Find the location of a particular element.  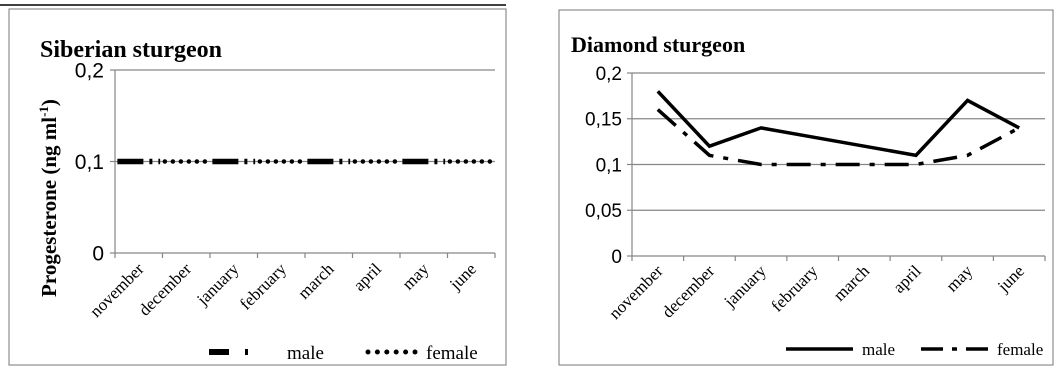

siberian-y-tick-label: 0,1 is located at coordinates (89, 162).